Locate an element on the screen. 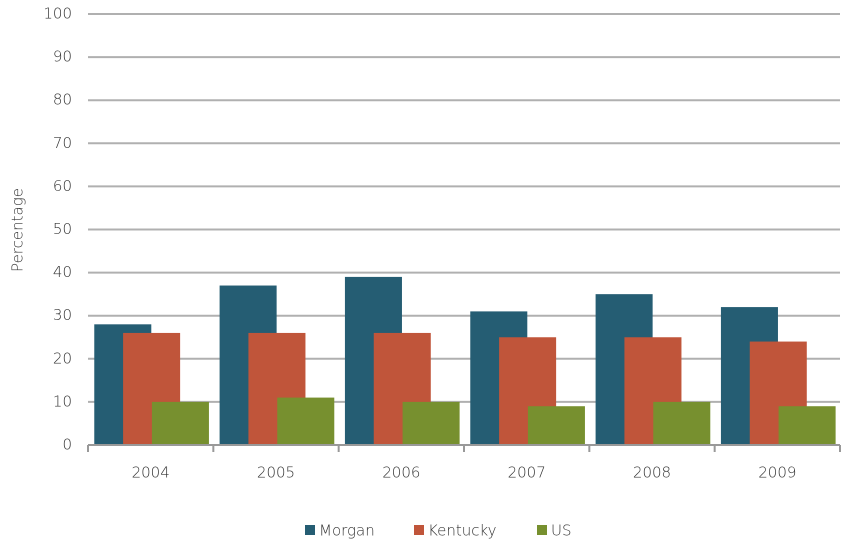  y-axis-label: Percentage is located at coordinates (18, 230).